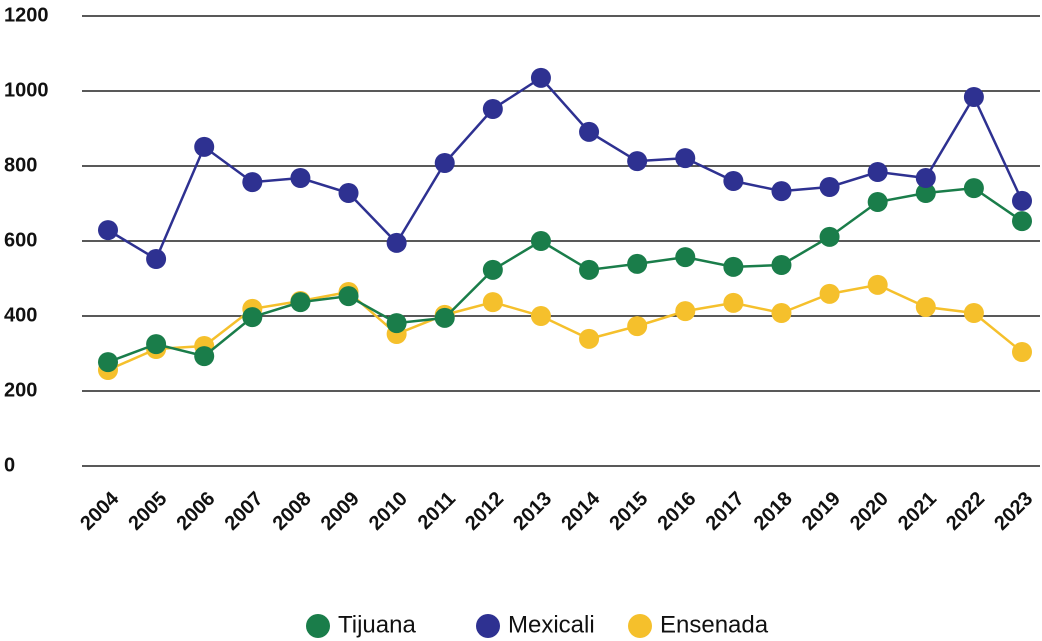 The width and height of the screenshot is (1042, 641). Describe the element at coordinates (20, 240) in the screenshot. I see `y-tick-label: 600` at that location.